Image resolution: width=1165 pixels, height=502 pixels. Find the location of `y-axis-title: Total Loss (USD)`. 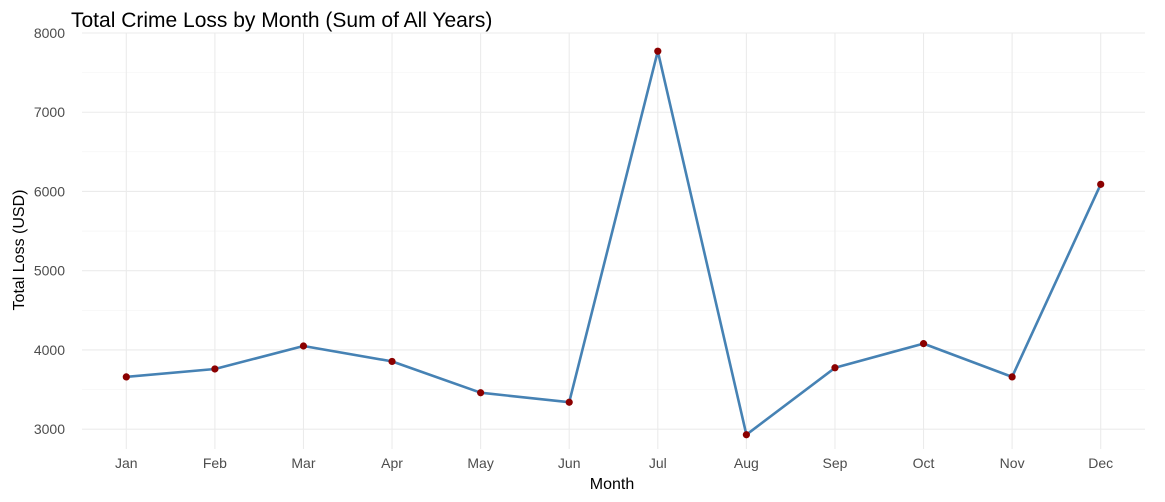

y-axis-title: Total Loss (USD) is located at coordinates (19, 250).